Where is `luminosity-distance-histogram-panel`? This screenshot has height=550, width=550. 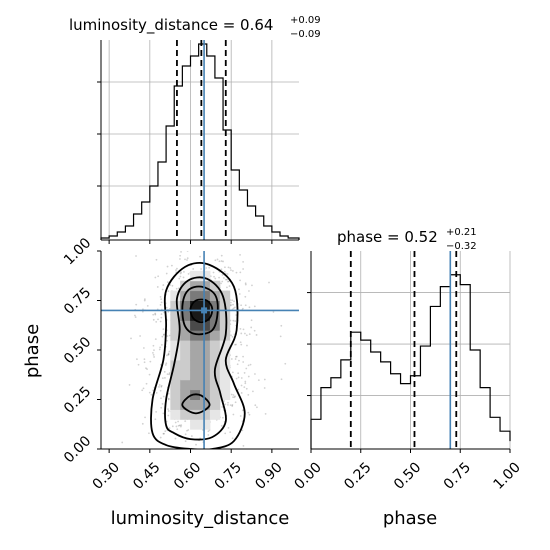 luminosity-distance-histogram-panel is located at coordinates (198, 142).